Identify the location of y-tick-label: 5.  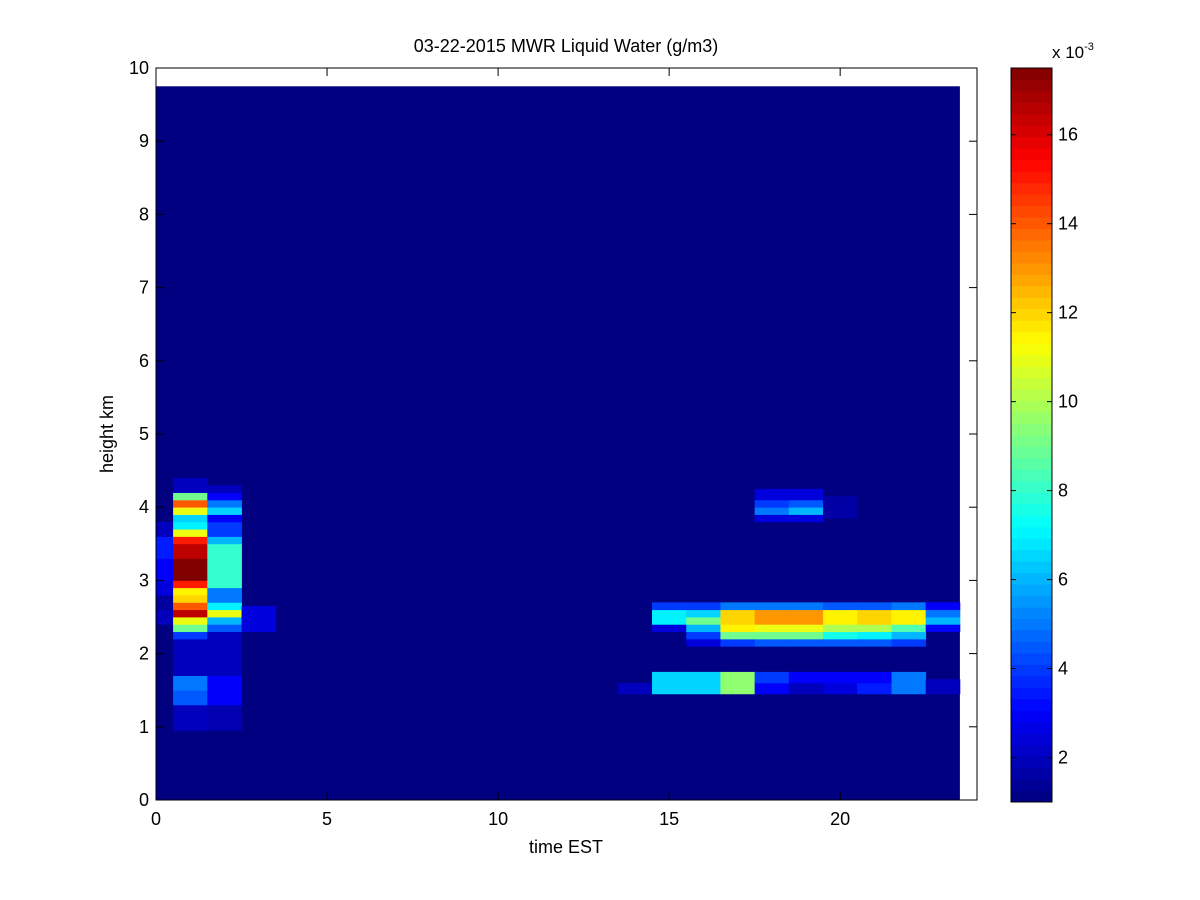
(144, 434).